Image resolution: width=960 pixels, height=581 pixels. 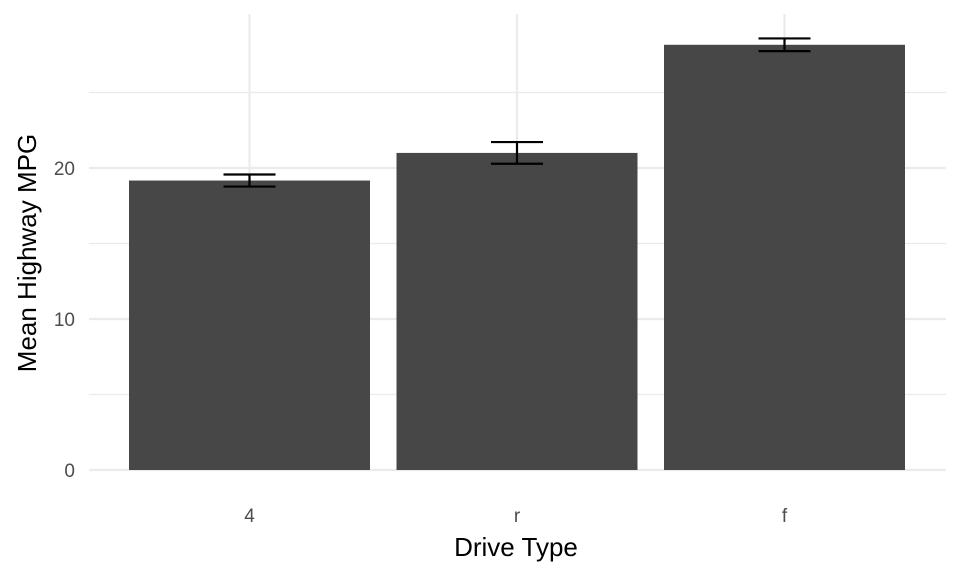 I want to click on x-tick-label: r, so click(x=517, y=516).